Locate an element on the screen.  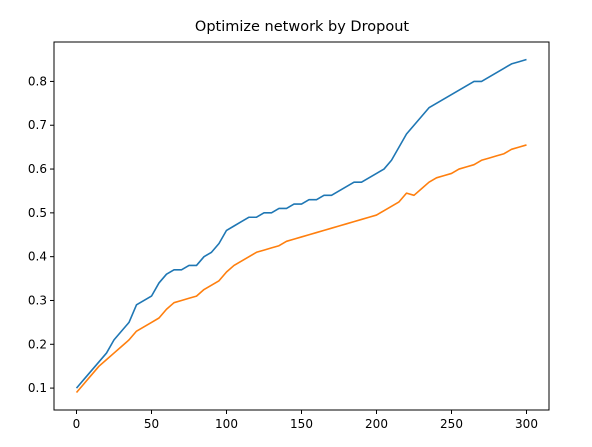
x-axis: 0 50 100 150 200 250 300 is located at coordinates (305, 420).